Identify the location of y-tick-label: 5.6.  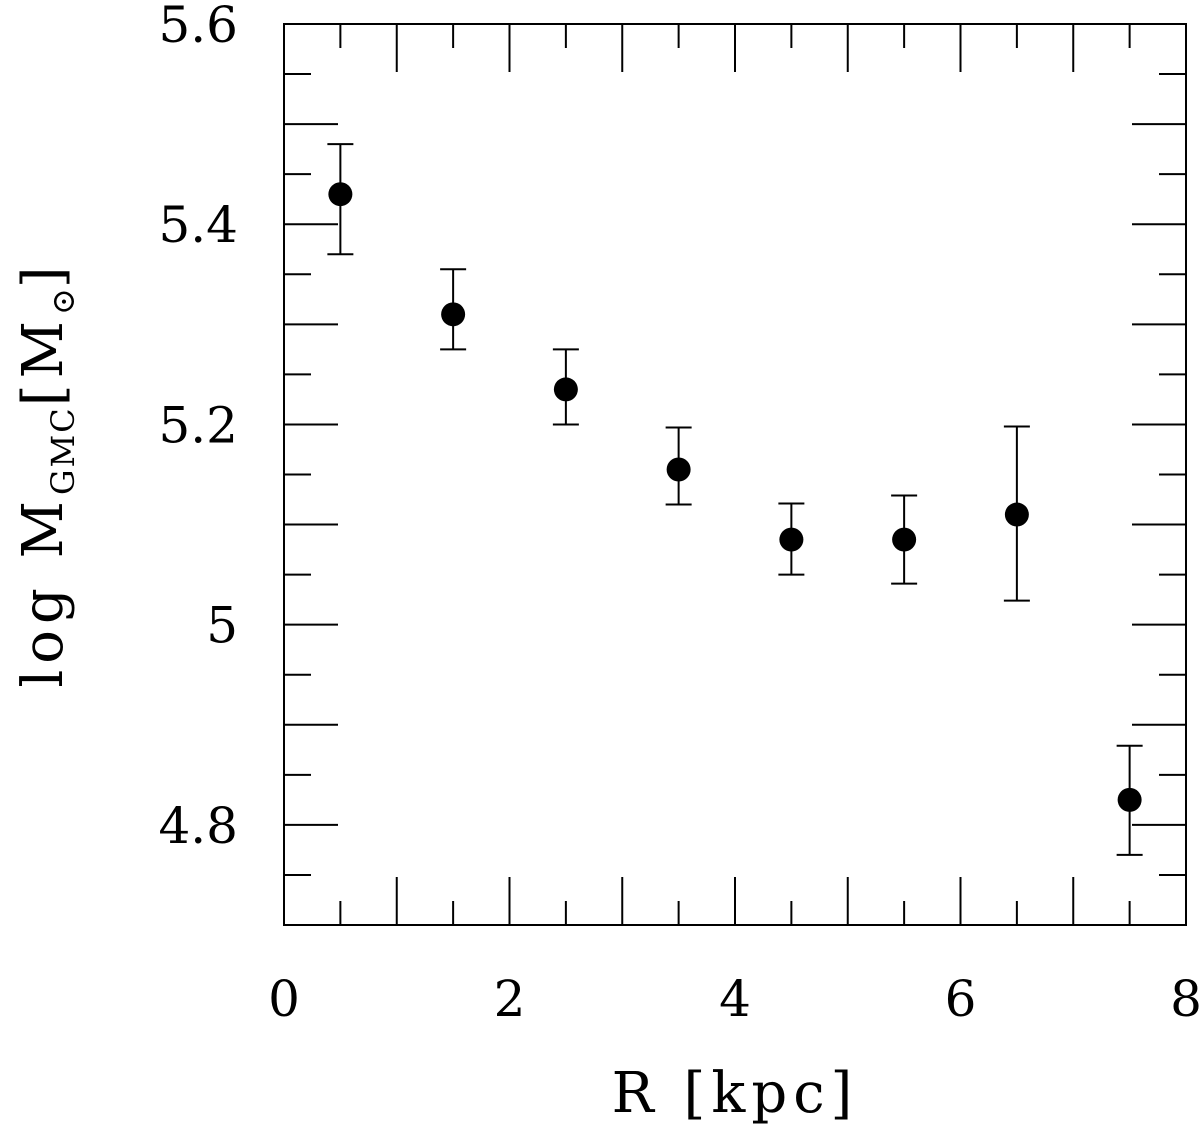
(198, 27).